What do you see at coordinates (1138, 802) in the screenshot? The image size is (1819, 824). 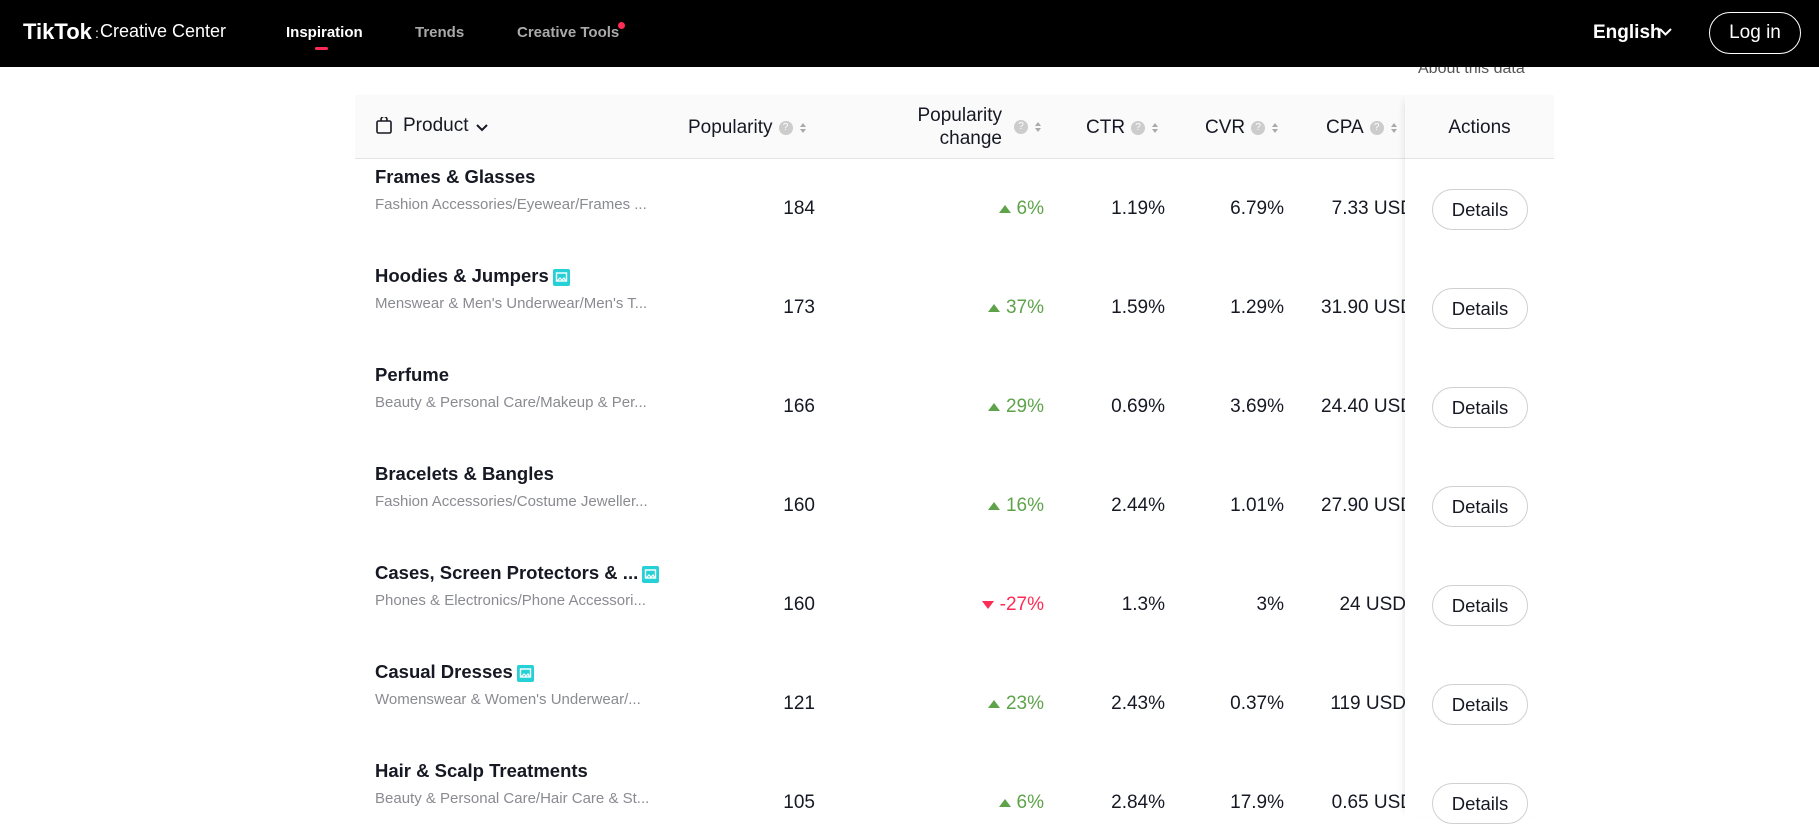 I see `ctr: 2.84%` at bounding box center [1138, 802].